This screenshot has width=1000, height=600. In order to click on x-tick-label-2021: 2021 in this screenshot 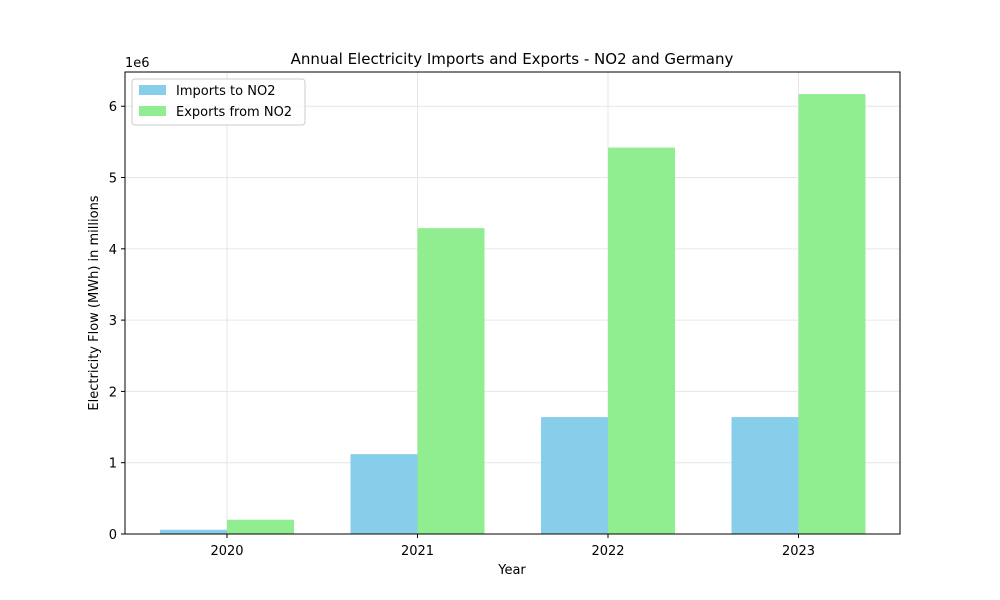, I will do `click(417, 551)`.